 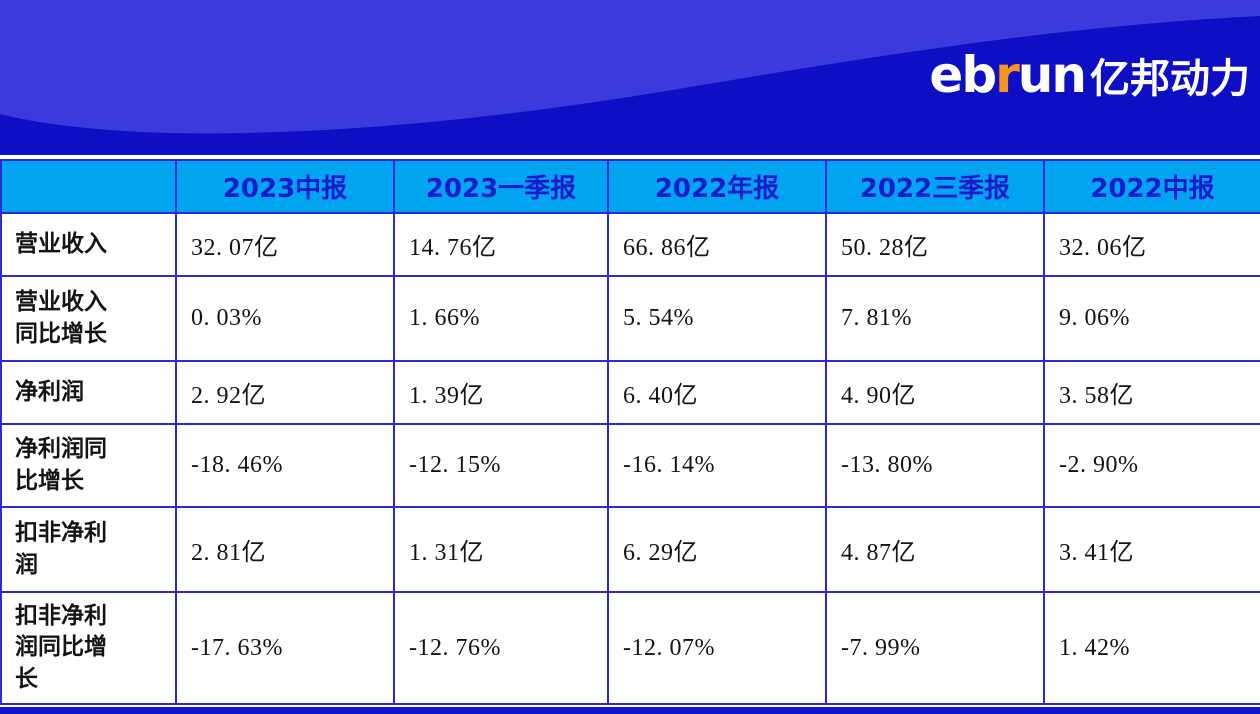 I want to click on row-label: 扣非净利润同比增长, so click(x=88, y=648).